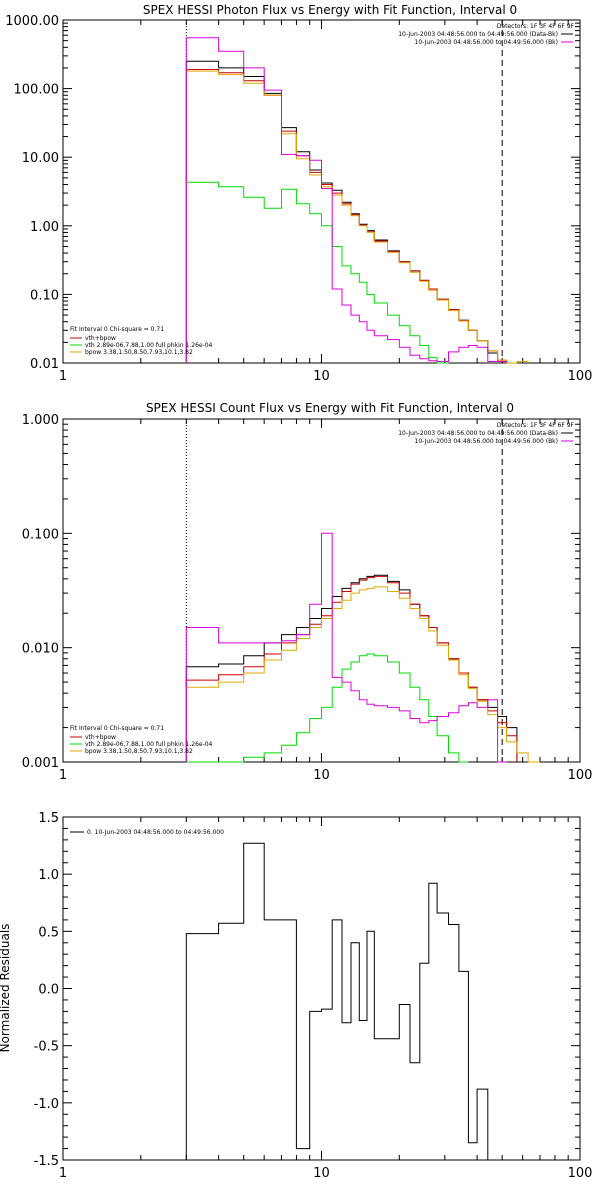 Image resolution: width=600 pixels, height=1200 pixels. Describe the element at coordinates (117, 329) in the screenshot. I see `panel1-legend-title: Fit Interval 0 Chi-square = 0.71` at that location.